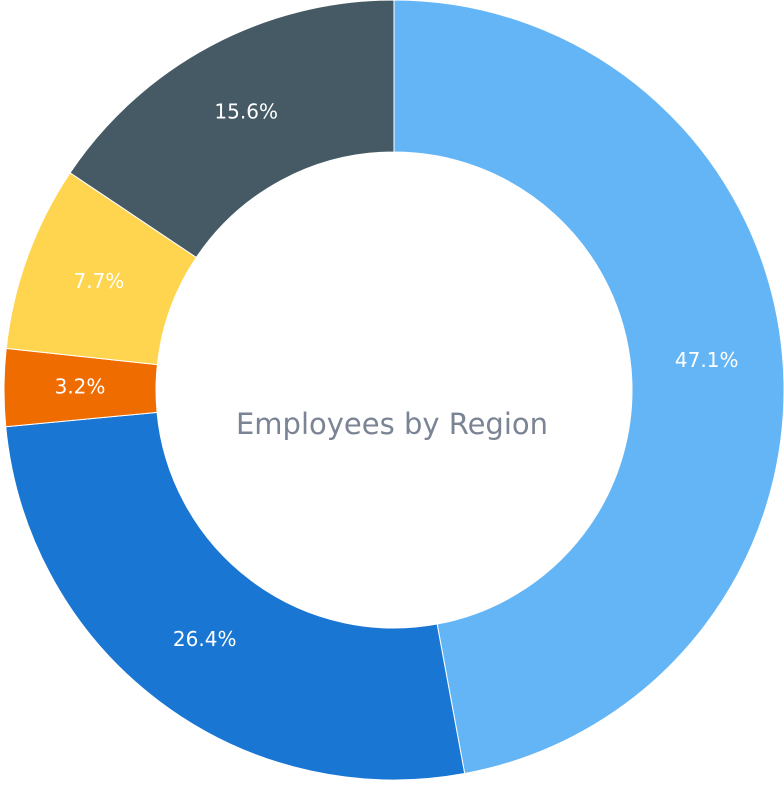 Image resolution: width=784 pixels, height=791 pixels. Describe the element at coordinates (707, 360) in the screenshot. I see `donut-slice-label-0: 47.1%` at that location.